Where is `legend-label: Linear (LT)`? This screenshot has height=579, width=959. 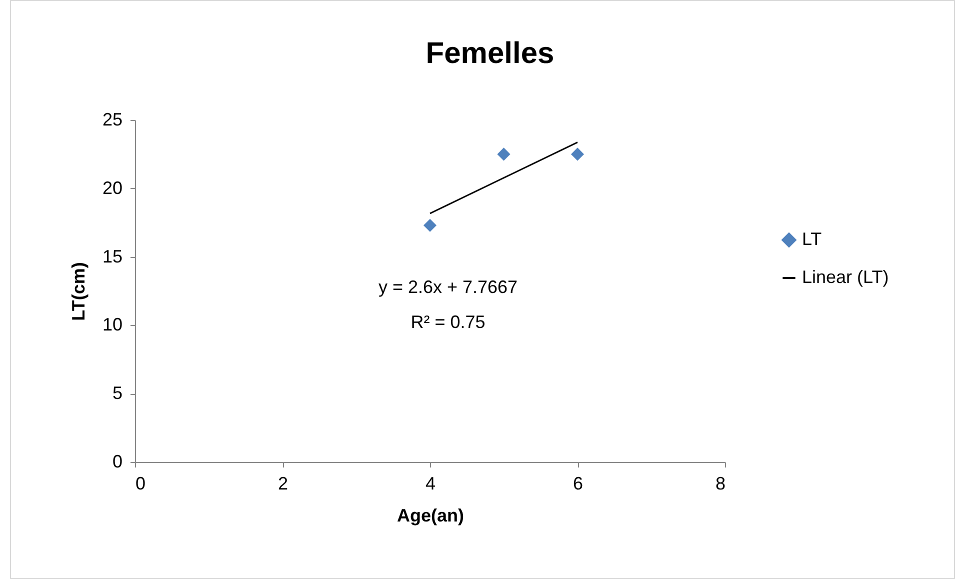 legend-label: Linear (LT) is located at coordinates (845, 277).